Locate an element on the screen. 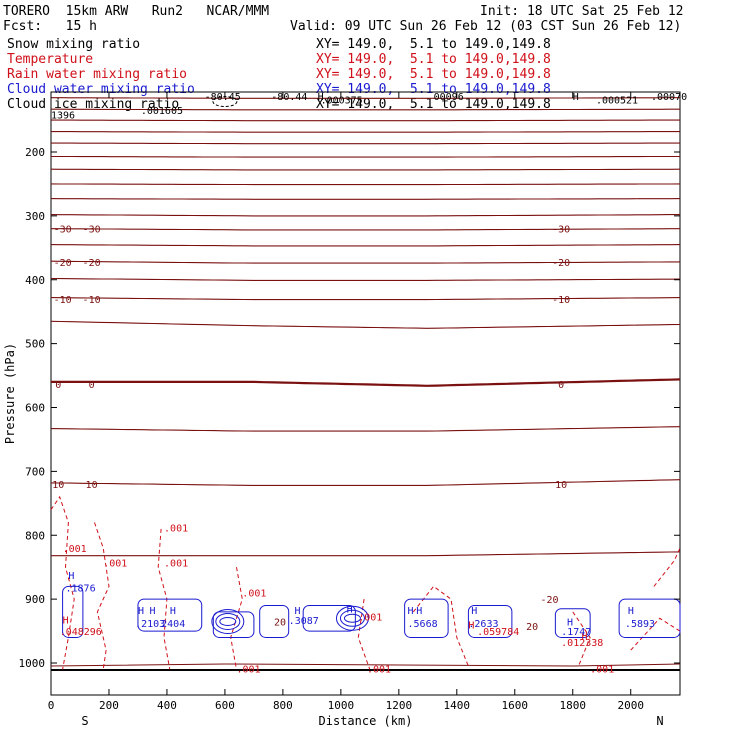 The width and height of the screenshot is (740, 740). y-tick-label: 300 is located at coordinates (35, 216).